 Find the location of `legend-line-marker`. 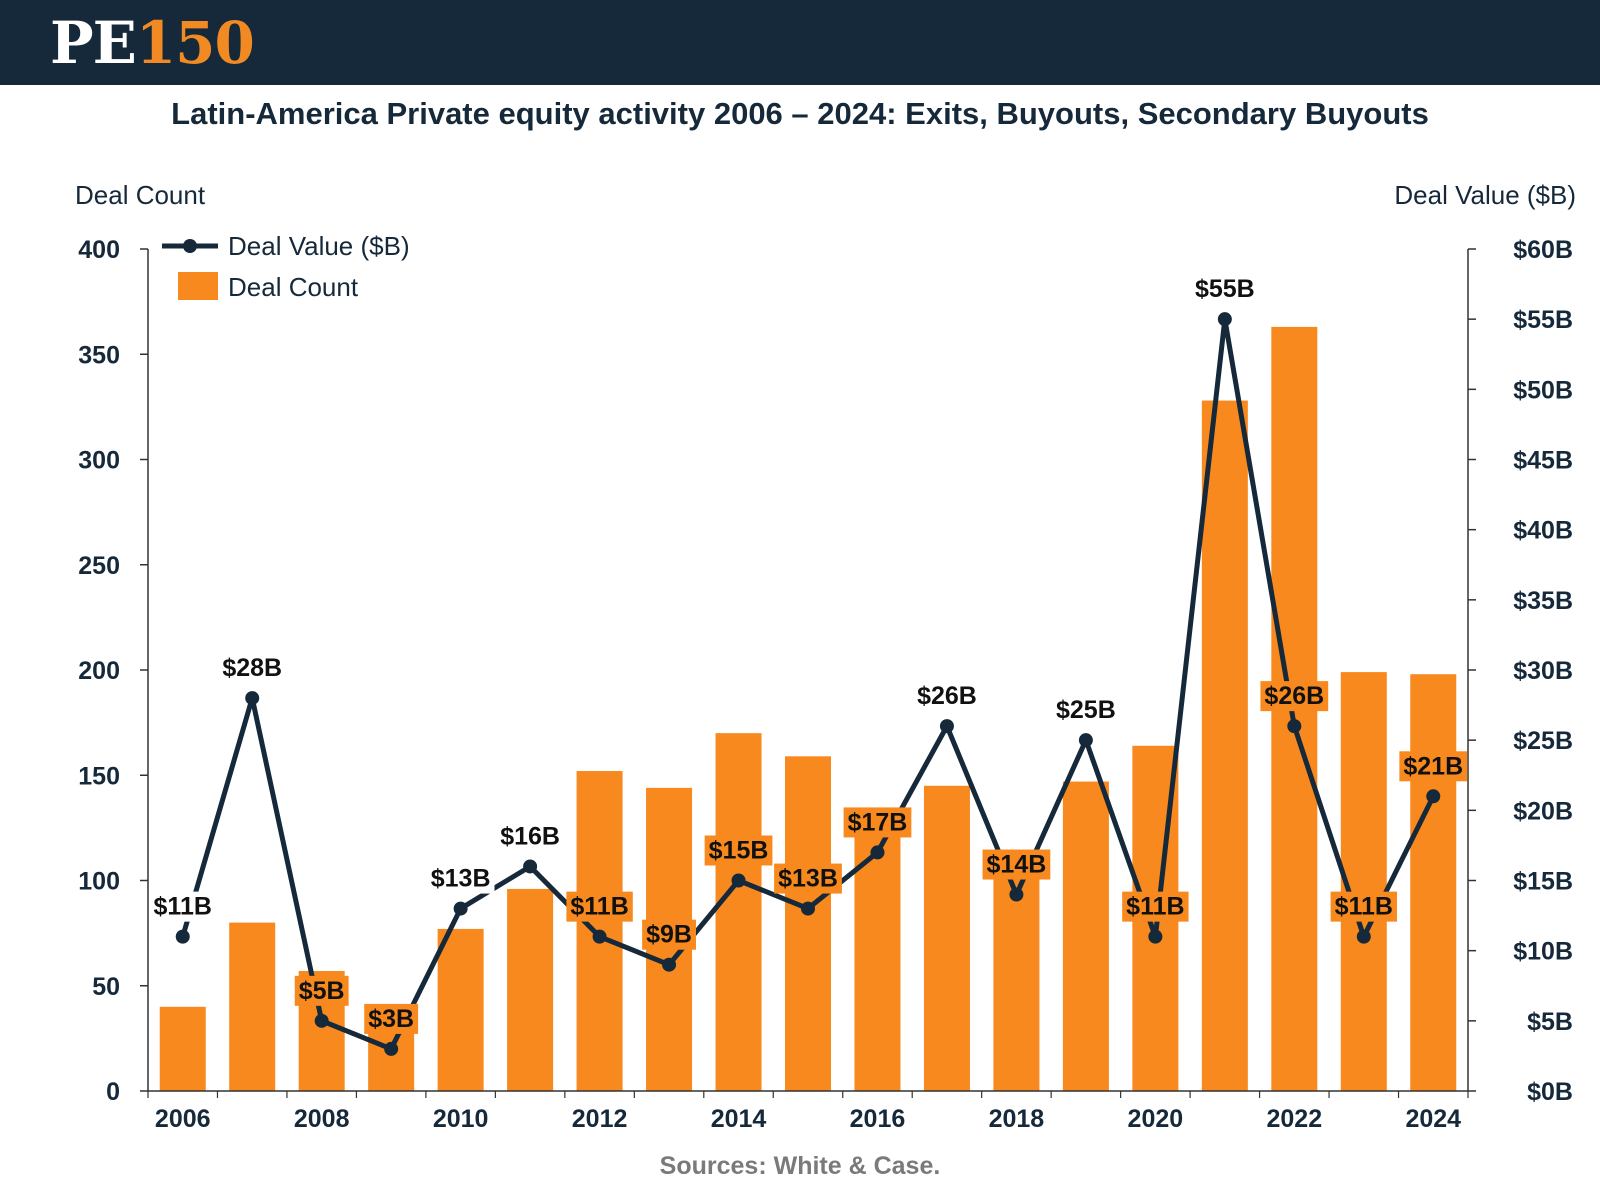

legend-line-marker is located at coordinates (190, 246).